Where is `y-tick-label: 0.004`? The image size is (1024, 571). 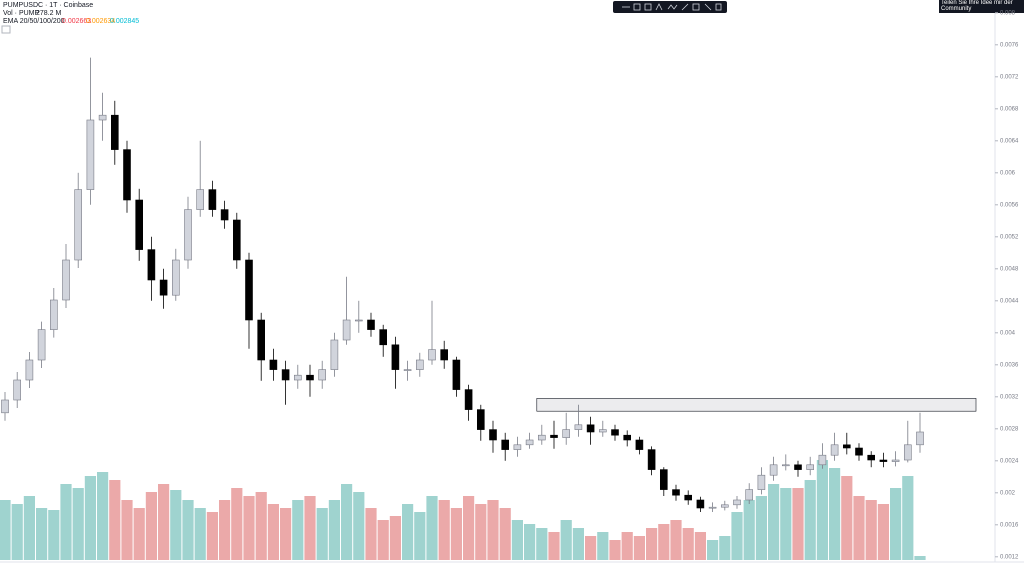
y-tick-label: 0.004 is located at coordinates (1008, 333).